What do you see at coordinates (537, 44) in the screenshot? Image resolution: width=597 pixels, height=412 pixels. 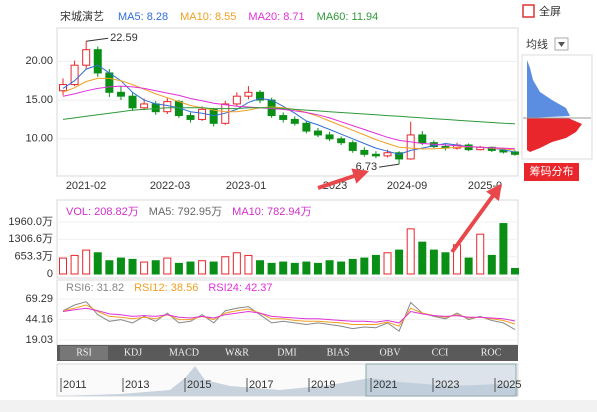 I see `ma-select: 均线` at bounding box center [537, 44].